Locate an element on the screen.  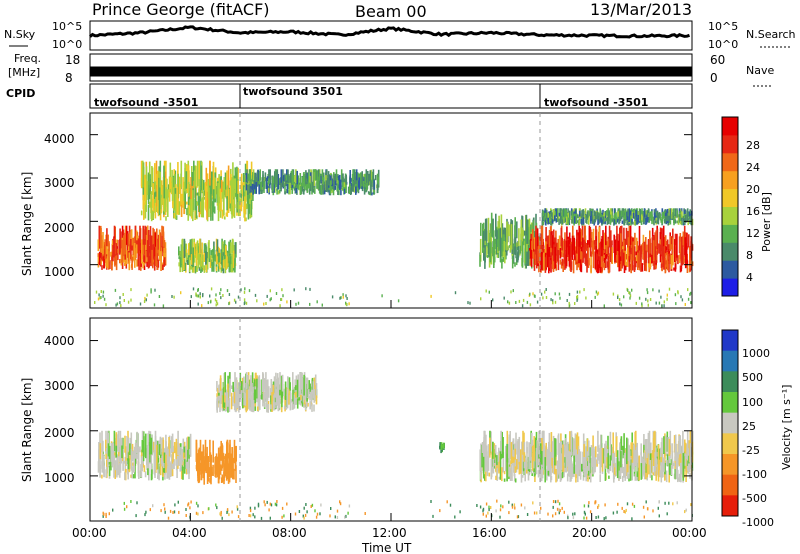
xtick-3: 12:00 is located at coordinates (389, 533).